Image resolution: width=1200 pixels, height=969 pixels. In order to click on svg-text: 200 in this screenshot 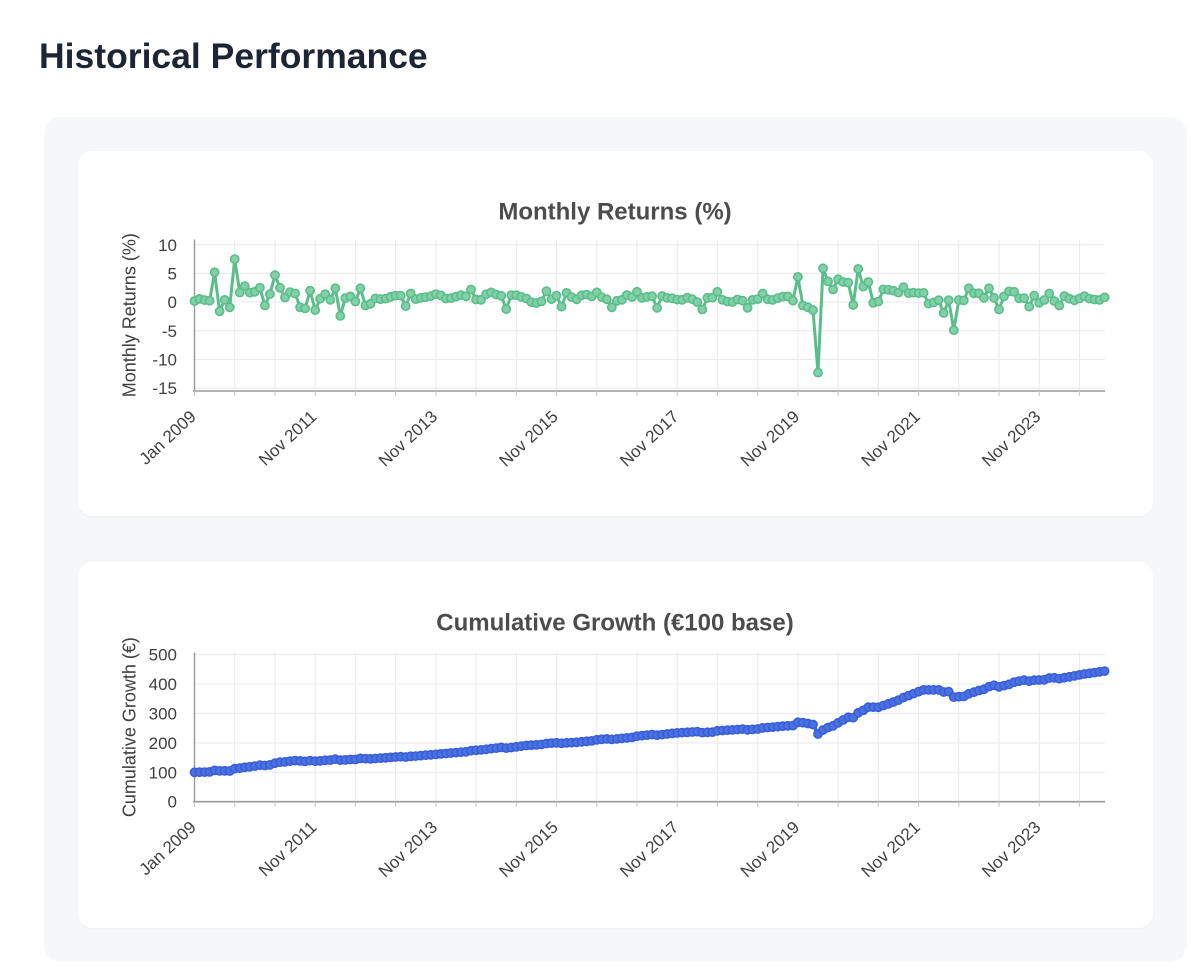, I will do `click(163, 743)`.